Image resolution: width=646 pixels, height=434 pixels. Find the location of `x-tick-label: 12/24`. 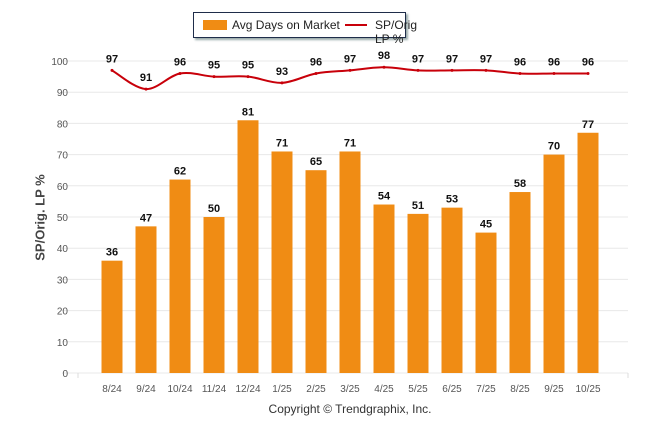

x-tick-label: 12/24 is located at coordinates (247, 389).